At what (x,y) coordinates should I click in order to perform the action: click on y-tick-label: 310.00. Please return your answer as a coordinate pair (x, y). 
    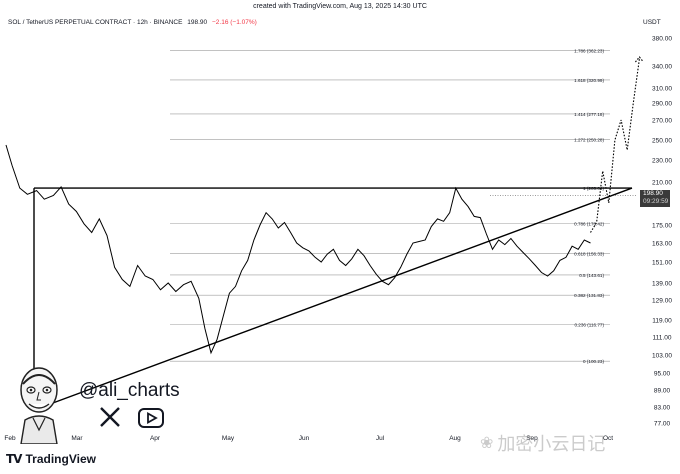
    Looking at the image, I should click on (662, 89).